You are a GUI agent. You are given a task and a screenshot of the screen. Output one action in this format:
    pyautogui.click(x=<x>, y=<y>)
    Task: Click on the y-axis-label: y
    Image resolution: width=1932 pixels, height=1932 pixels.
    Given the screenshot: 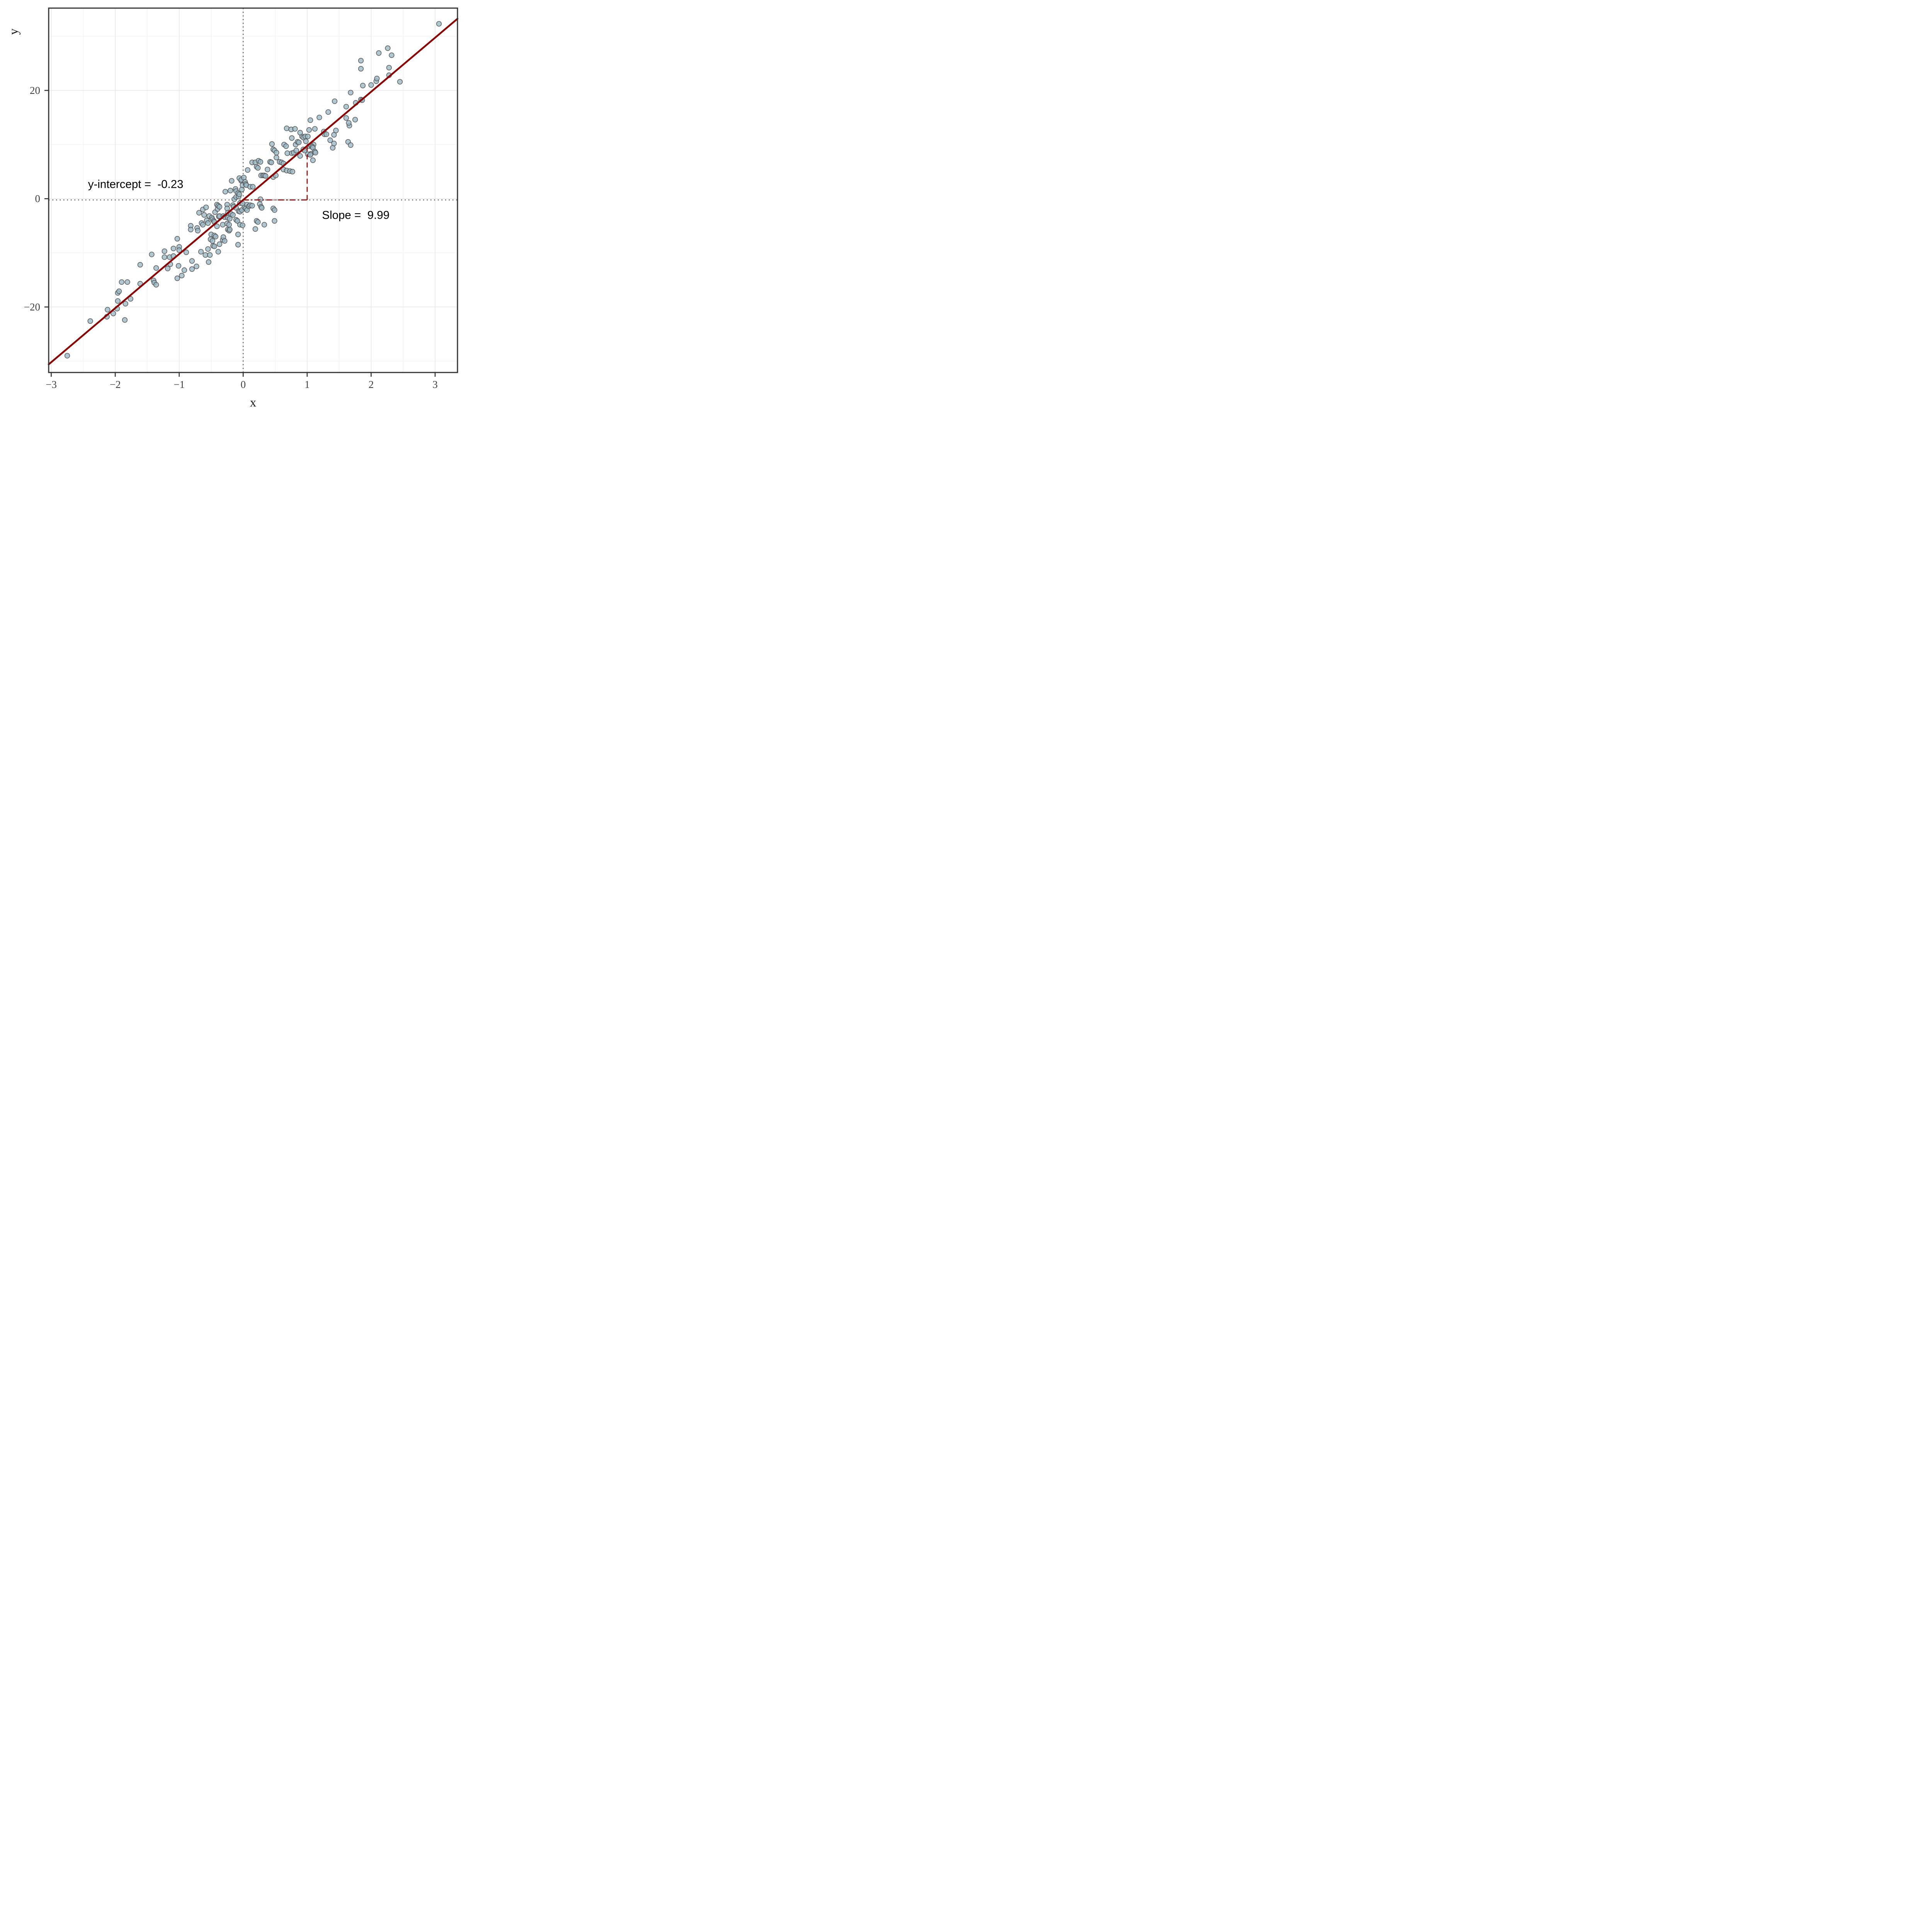 What is the action you would take?
    pyautogui.click(x=14, y=31)
    